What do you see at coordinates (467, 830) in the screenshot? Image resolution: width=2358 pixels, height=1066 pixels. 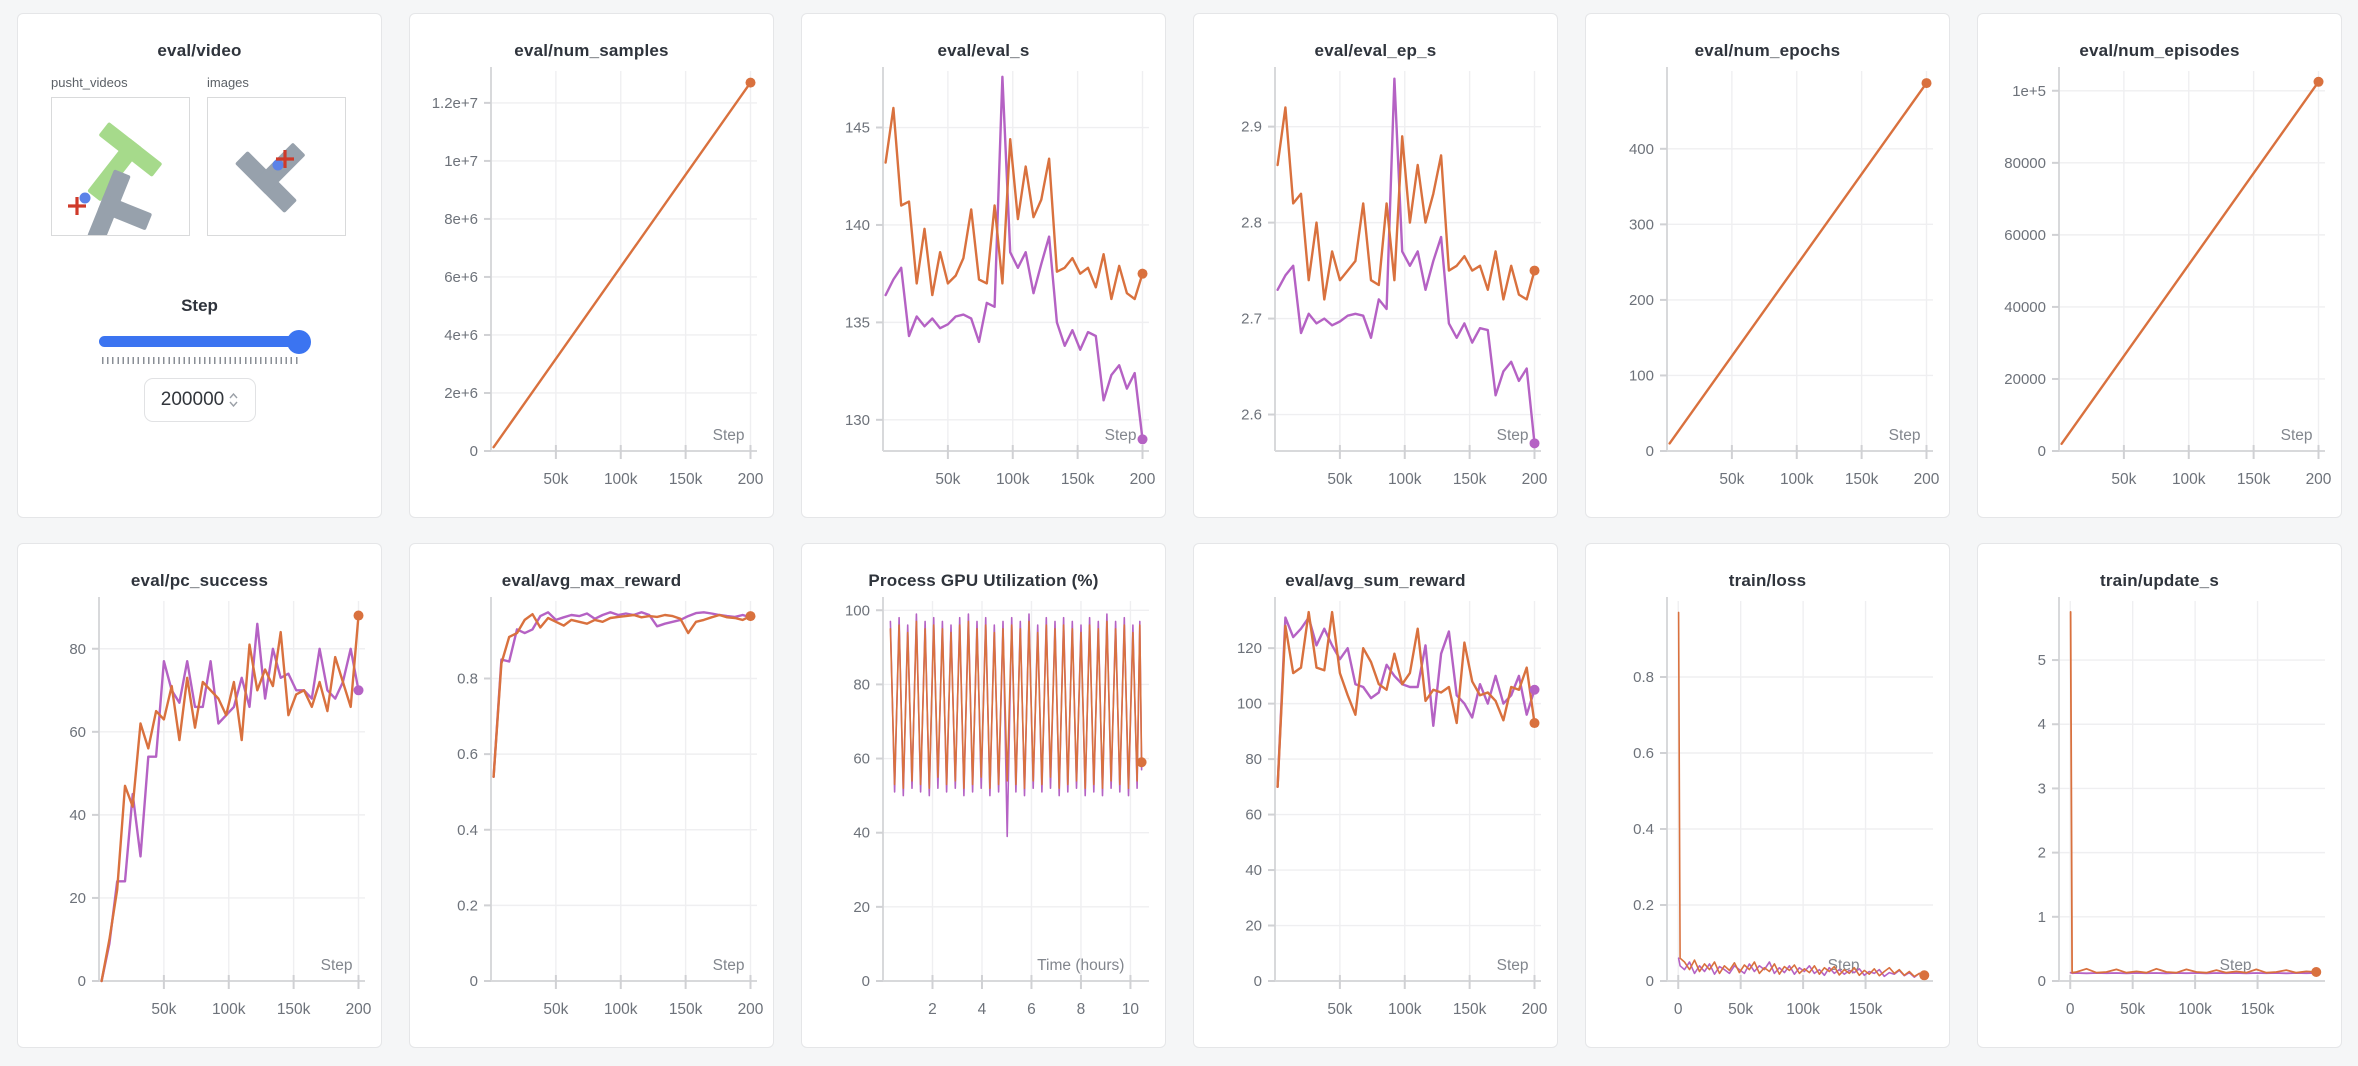 I see `svg-text: 0.4` at bounding box center [467, 830].